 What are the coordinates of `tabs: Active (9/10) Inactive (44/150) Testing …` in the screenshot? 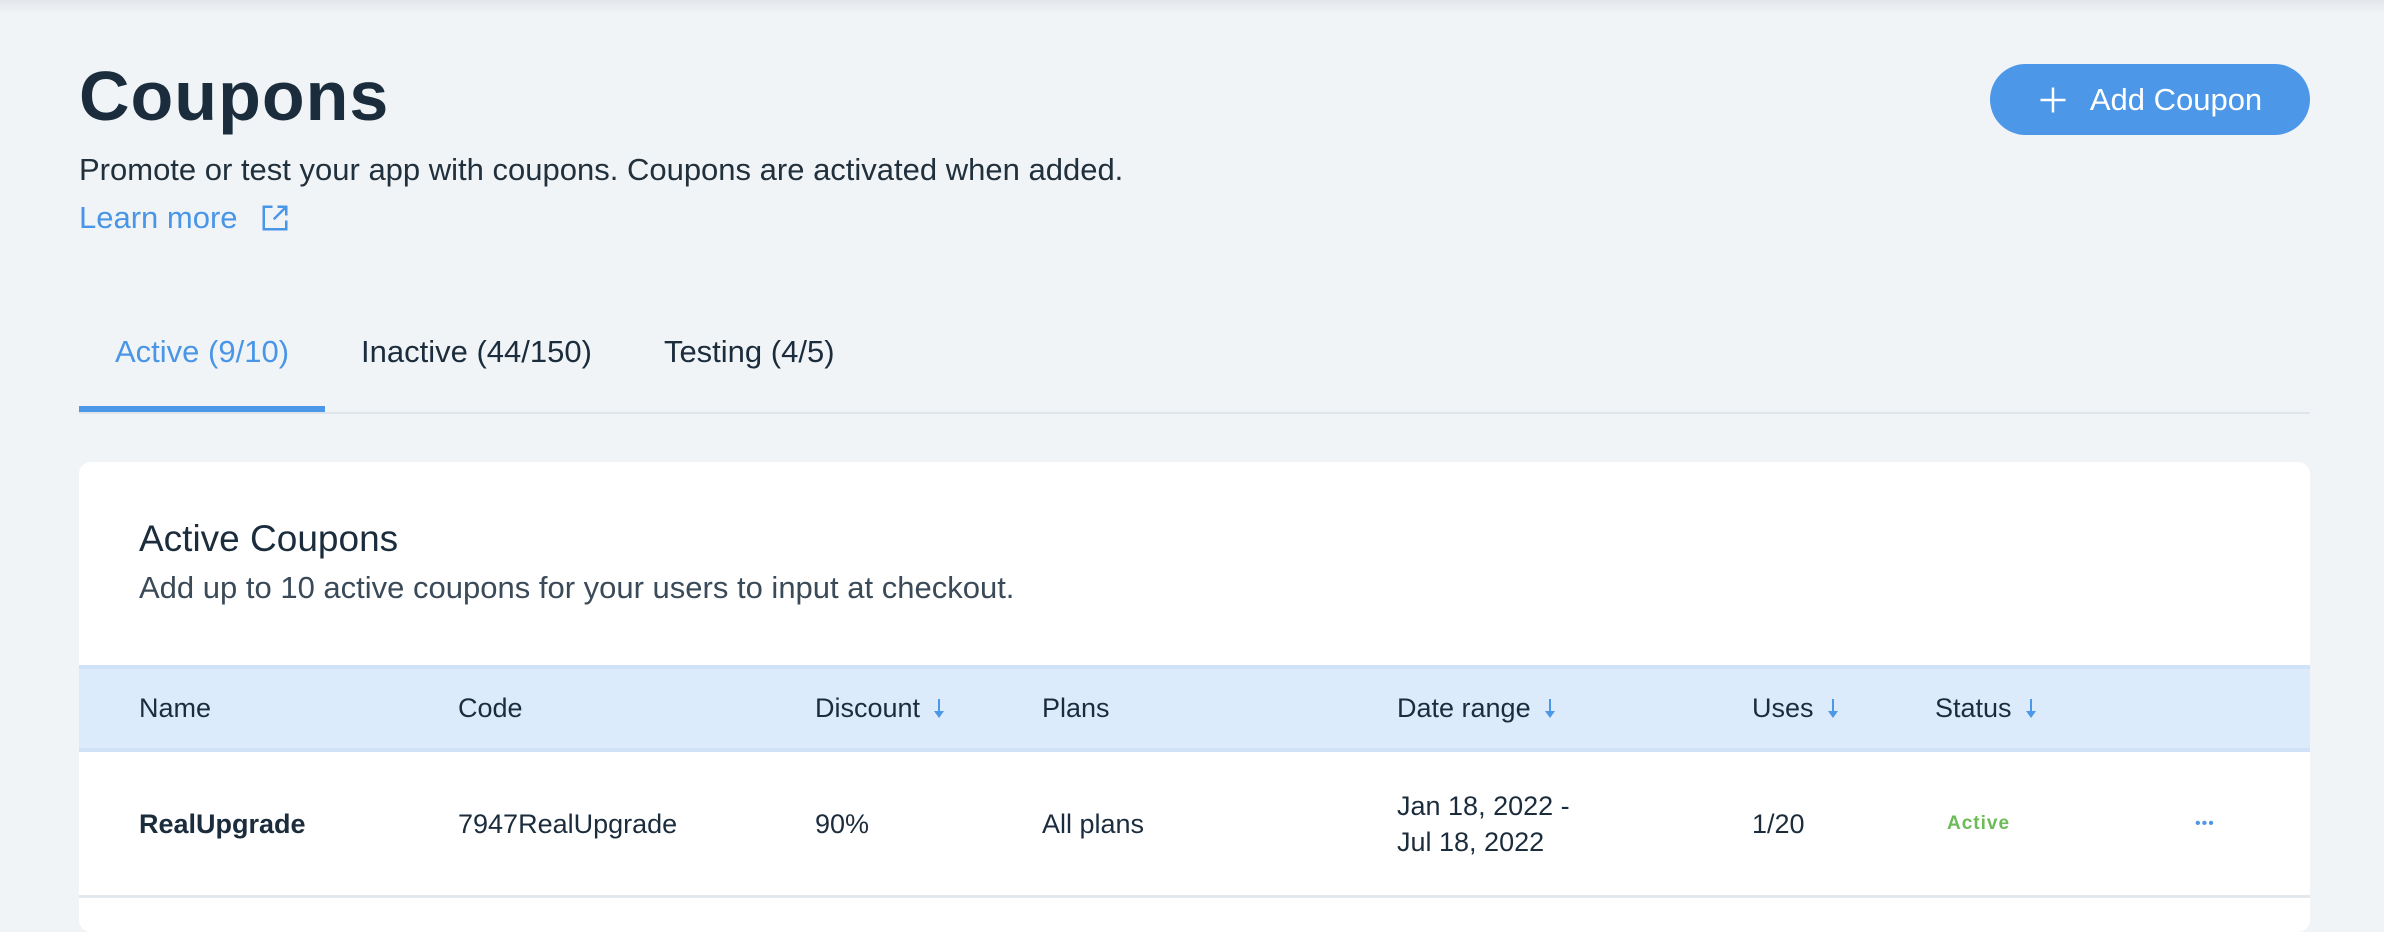 It's located at (1194, 372).